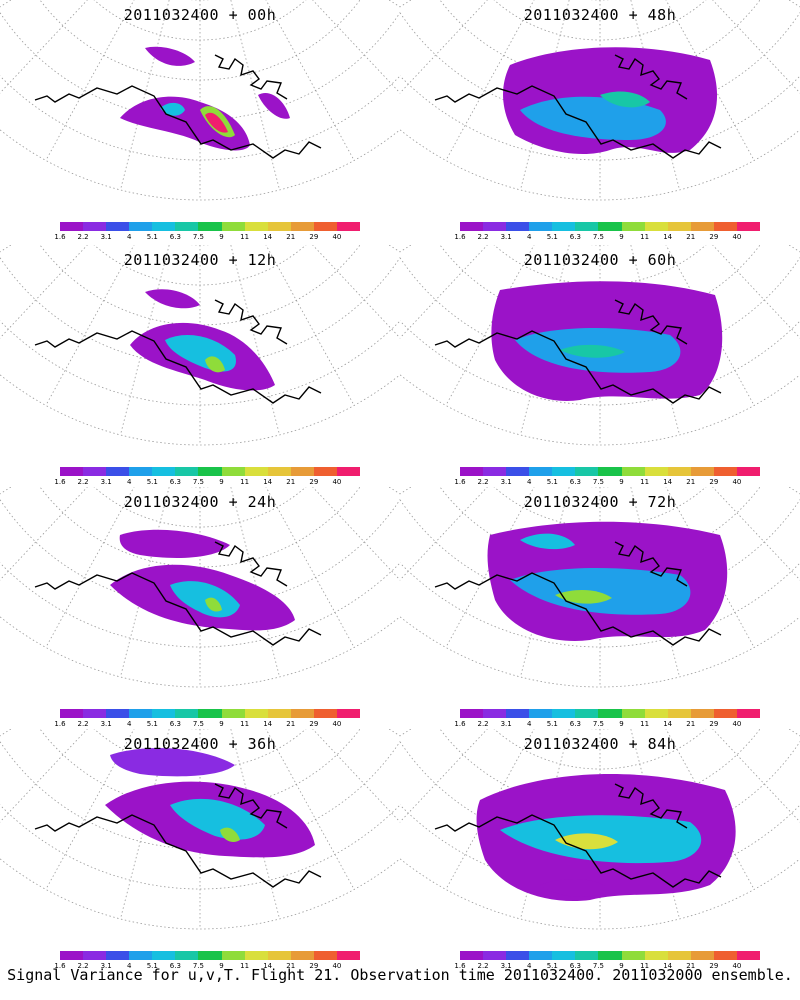  What do you see at coordinates (483, 966) in the screenshot?
I see `colorbar-tick-label: 2.2` at bounding box center [483, 966].